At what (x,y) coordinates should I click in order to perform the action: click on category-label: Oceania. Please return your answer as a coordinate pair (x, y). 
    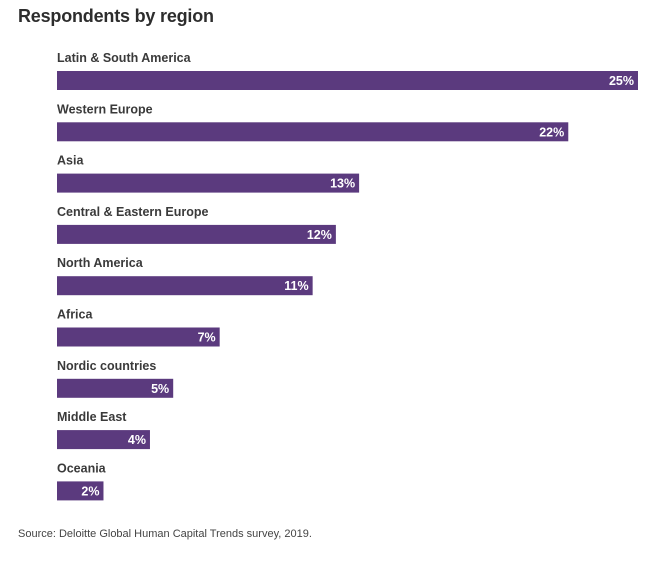
    Looking at the image, I should click on (82, 468).